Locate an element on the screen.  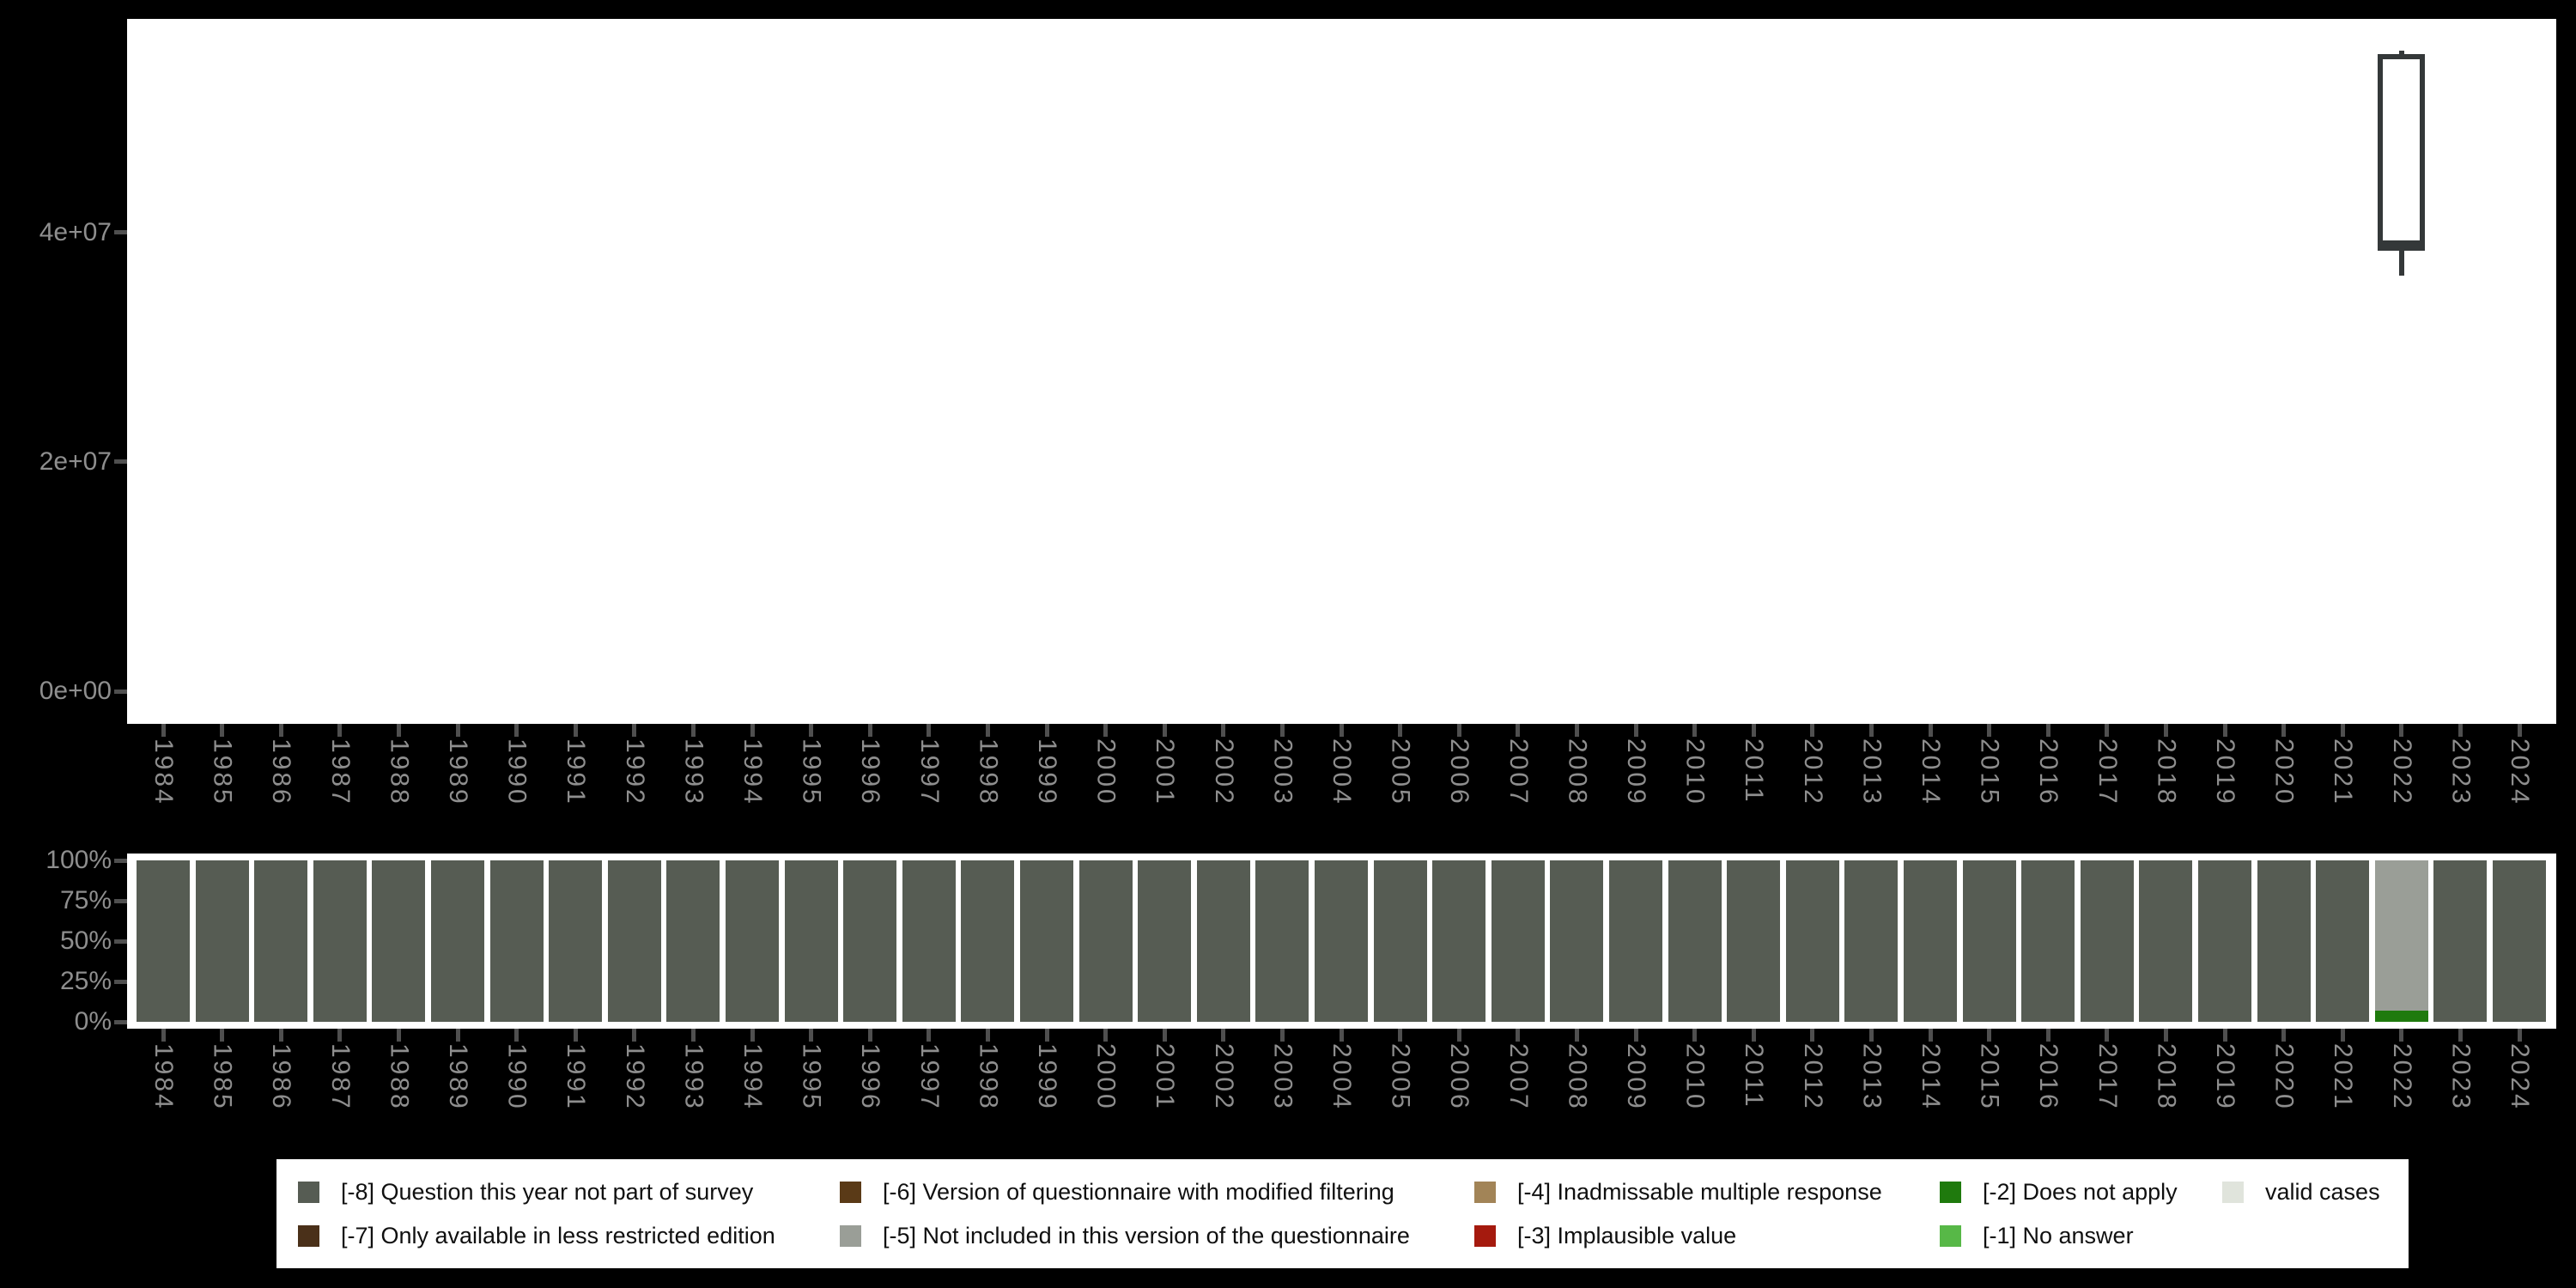
year-bar-2004 is located at coordinates (1341, 941).